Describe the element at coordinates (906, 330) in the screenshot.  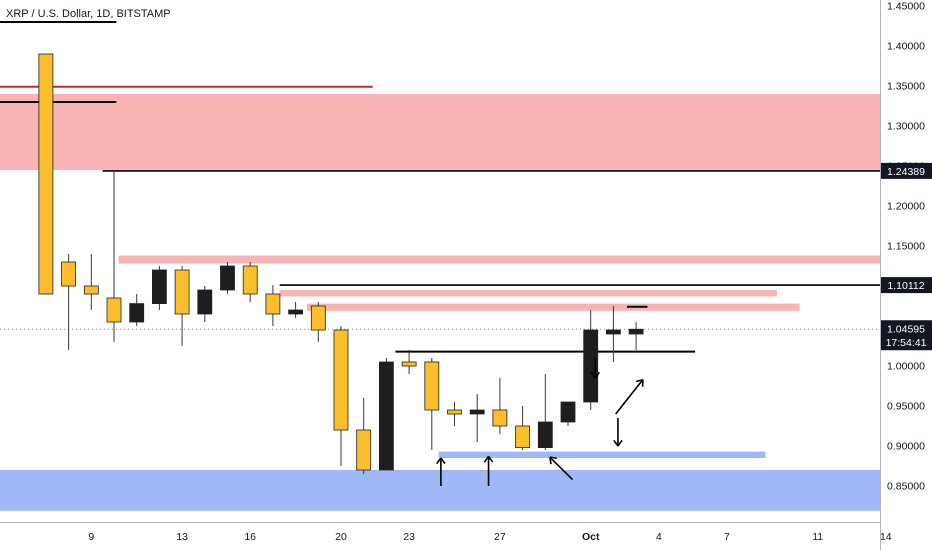
I see `current-price-label: 1.04595` at that location.